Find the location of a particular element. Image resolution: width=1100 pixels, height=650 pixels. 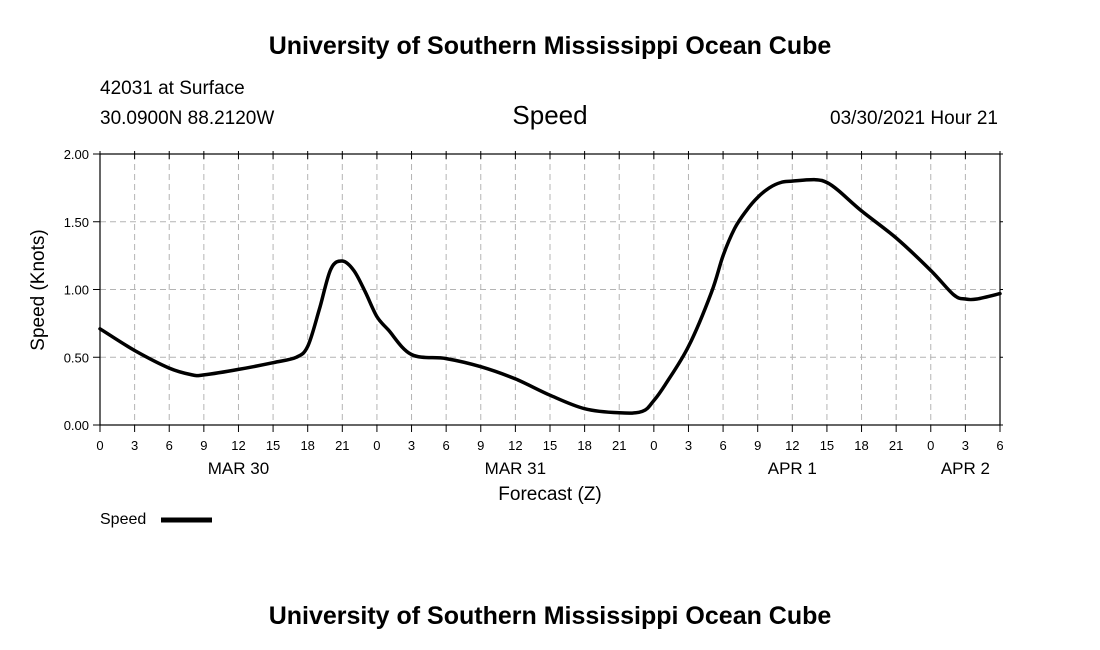

date-label: APR 2 is located at coordinates (965, 468).